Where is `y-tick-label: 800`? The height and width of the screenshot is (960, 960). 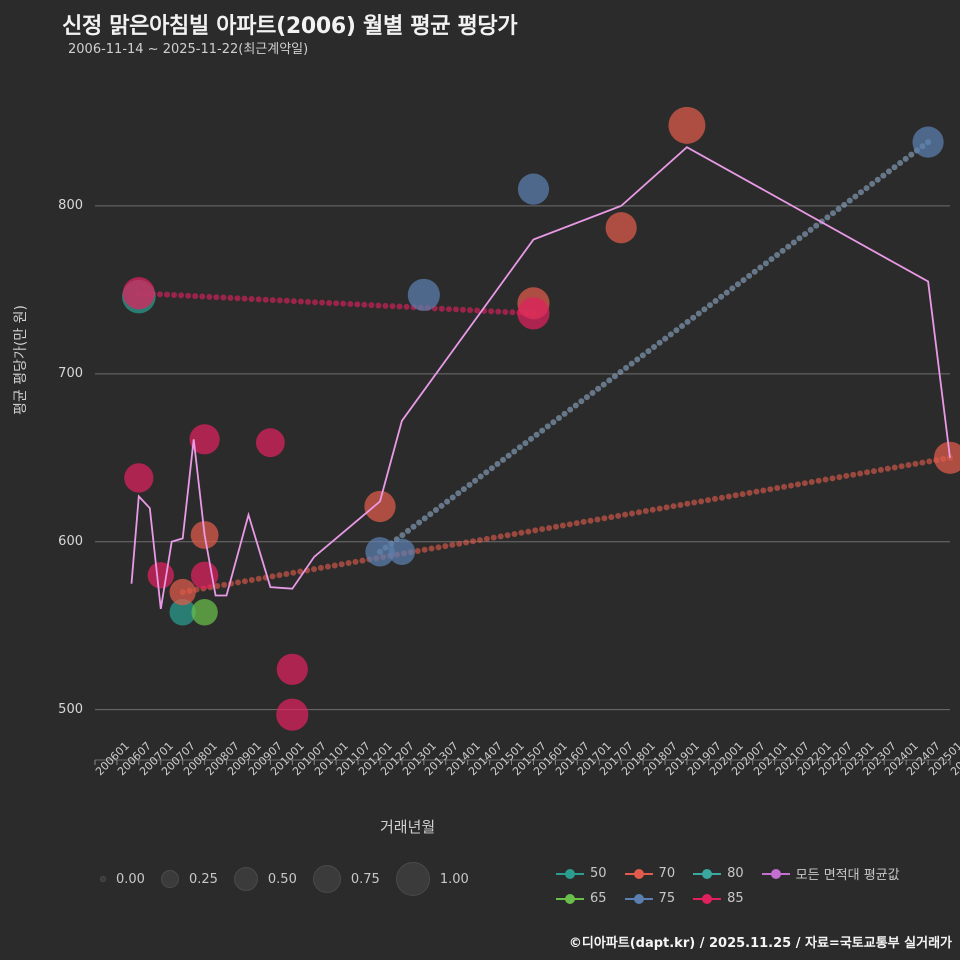
y-tick-label: 800 is located at coordinates (70, 205).